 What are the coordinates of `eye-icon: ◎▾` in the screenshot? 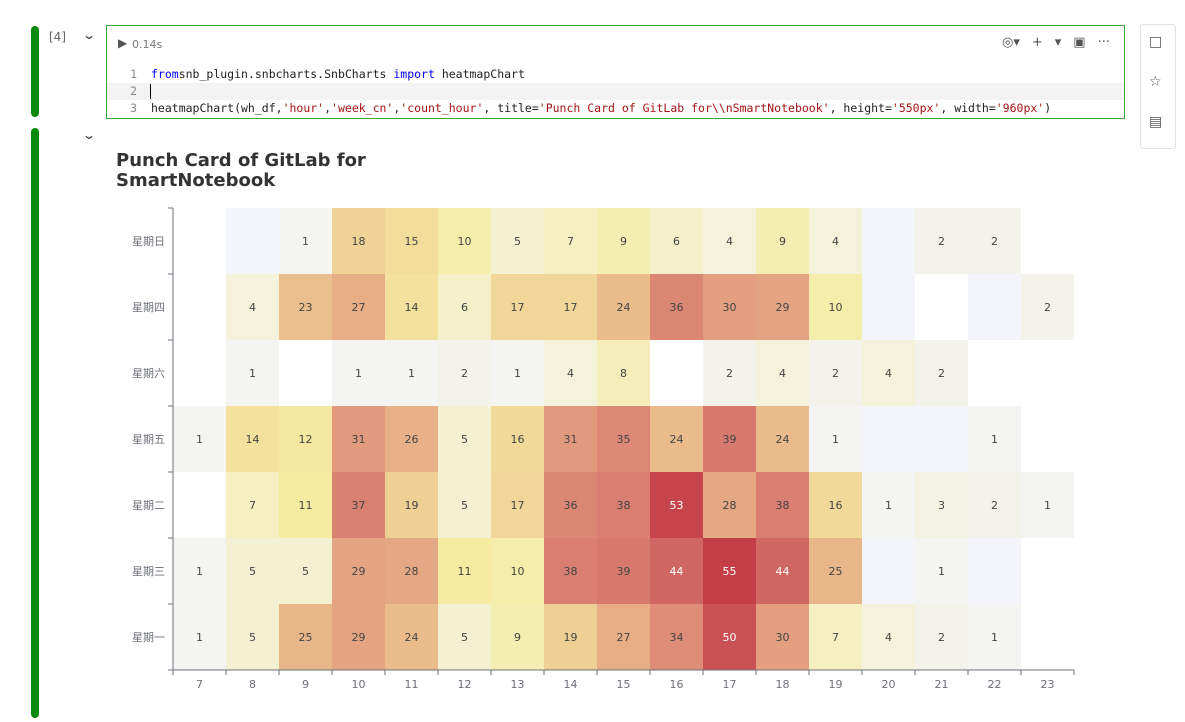 It's located at (1010, 42).